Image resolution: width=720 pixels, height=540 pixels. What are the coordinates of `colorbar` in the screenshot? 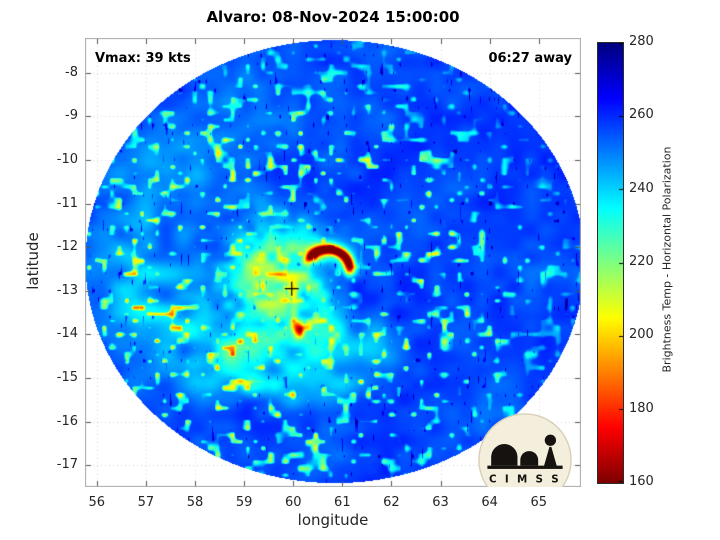 It's located at (610, 263).